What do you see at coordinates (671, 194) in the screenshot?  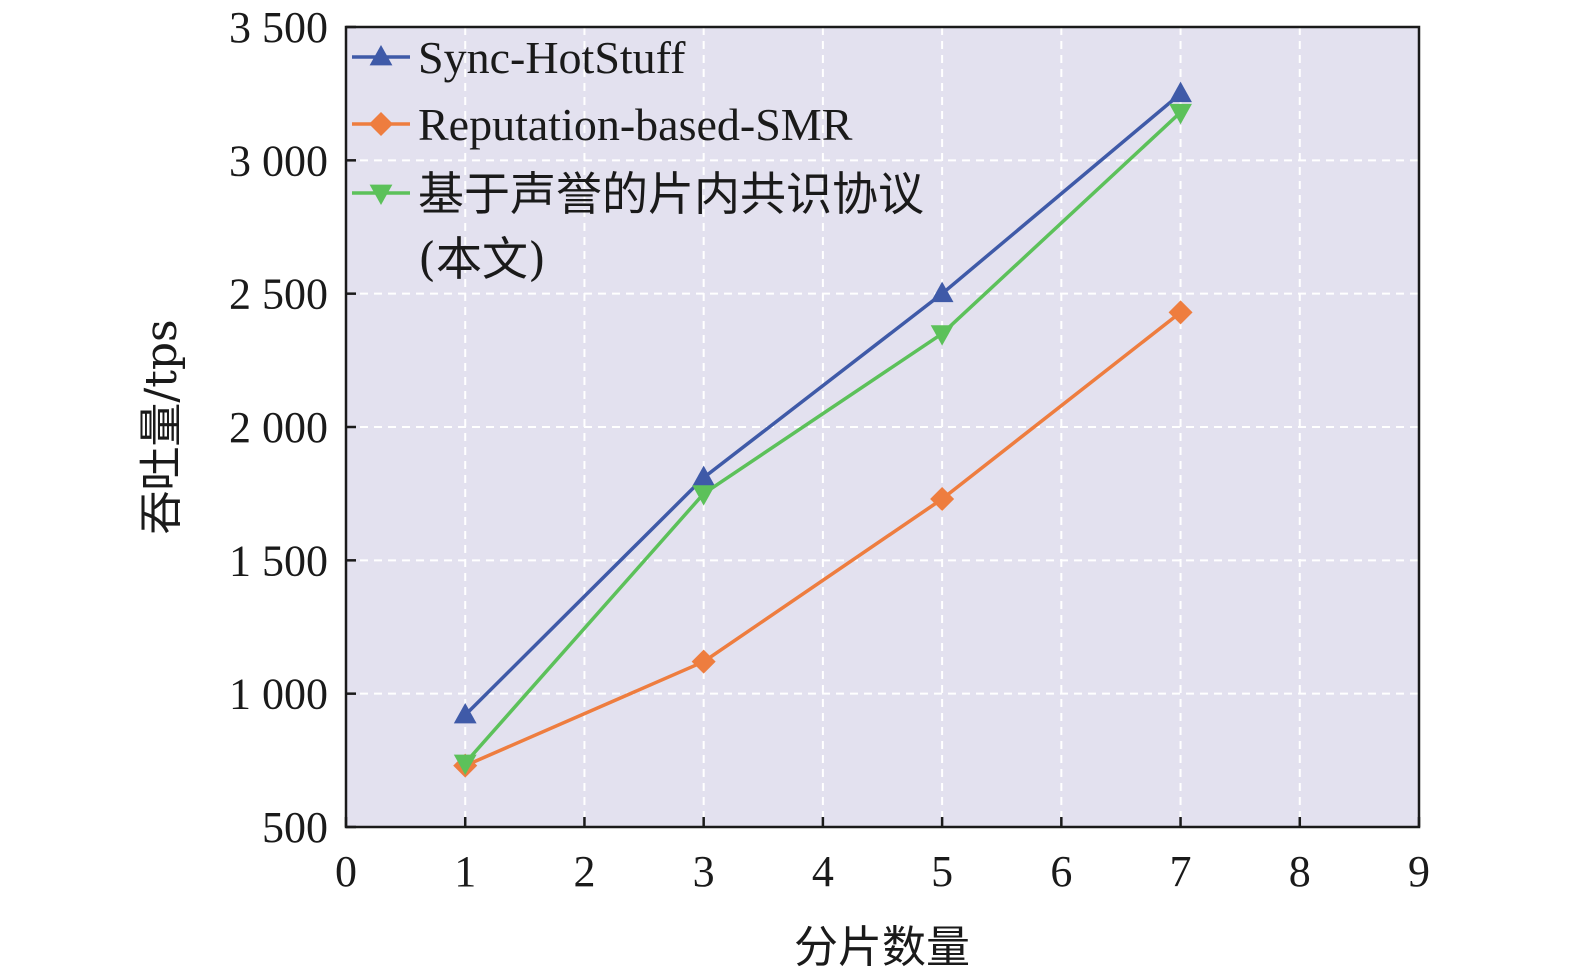 I see `legend-label-proposed-protocol: 基于声誉的片内共识协议` at bounding box center [671, 194].